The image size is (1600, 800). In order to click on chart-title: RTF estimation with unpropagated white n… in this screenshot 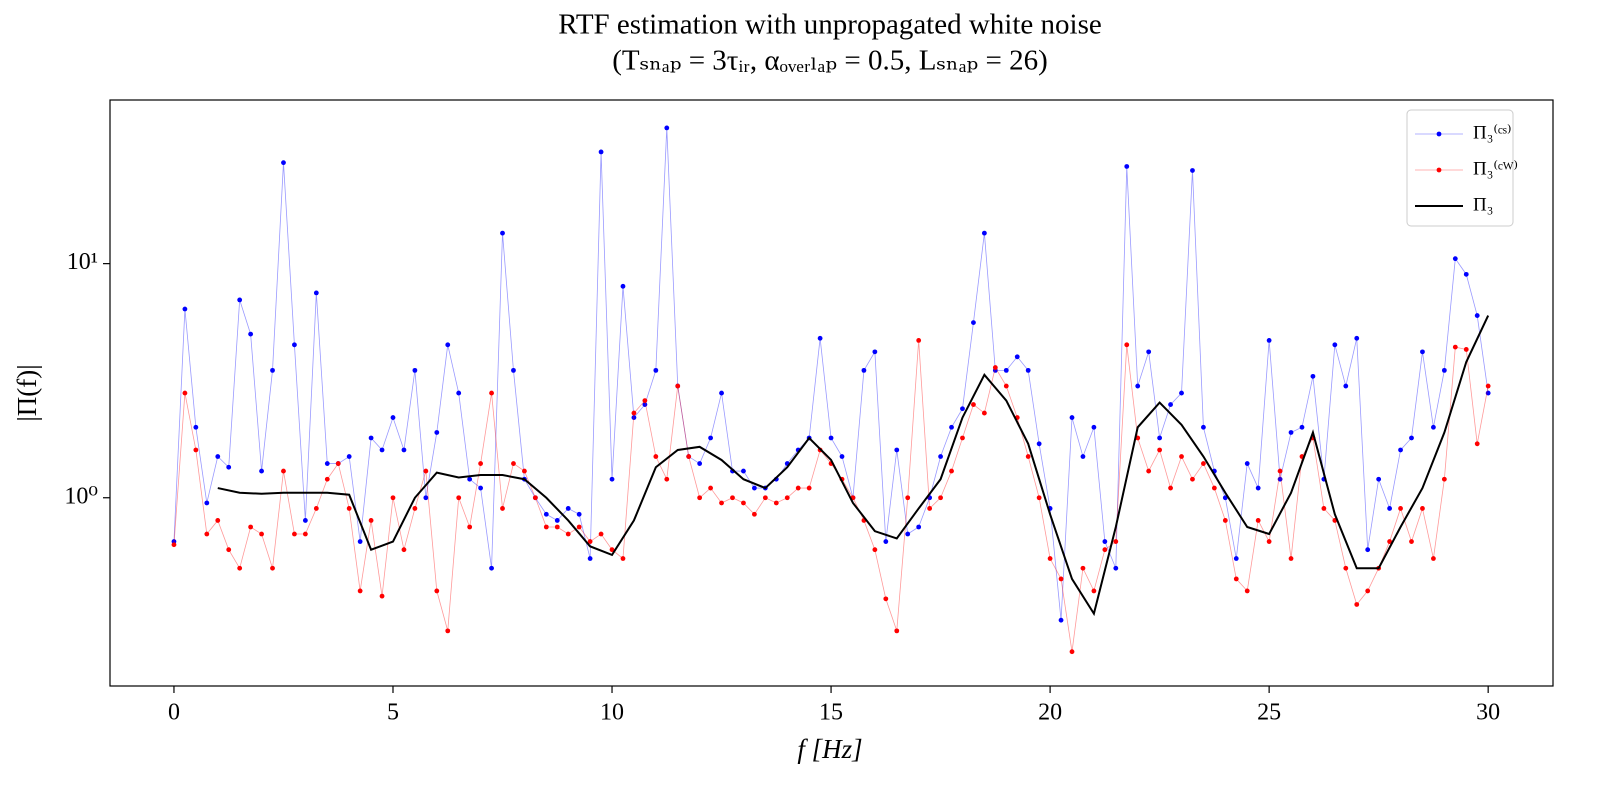, I will do `click(830, 25)`.